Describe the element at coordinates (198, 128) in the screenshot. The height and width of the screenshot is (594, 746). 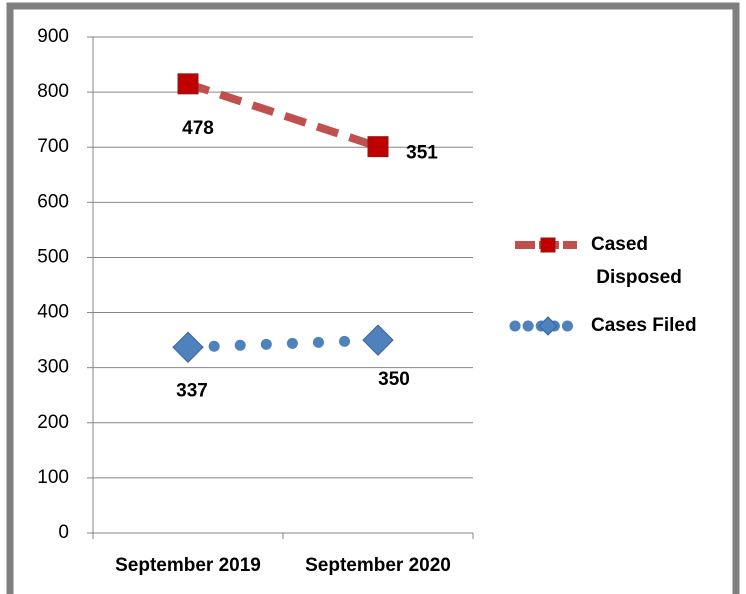
I see `data-label: 478` at that location.